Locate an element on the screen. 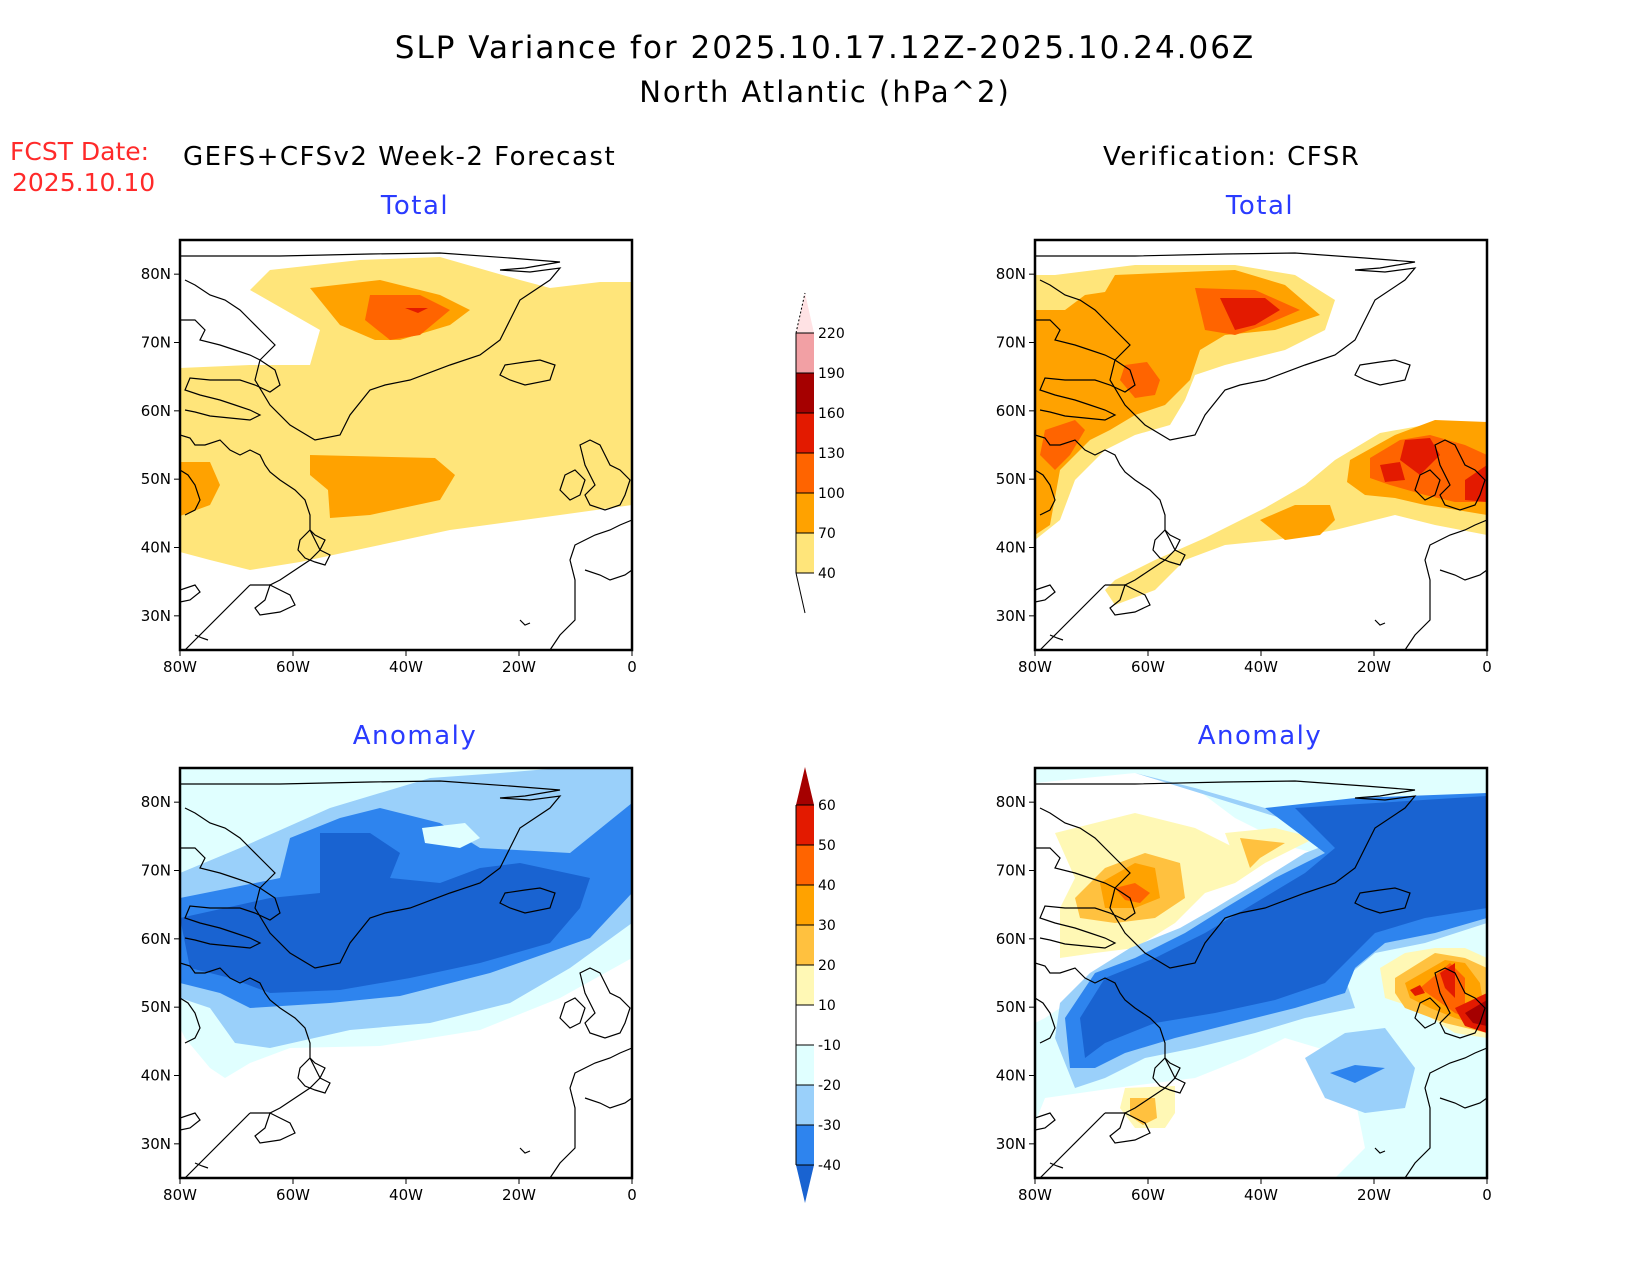 The image size is (1650, 1275). fcst-date-label: FCST Date: is located at coordinates (80, 151).